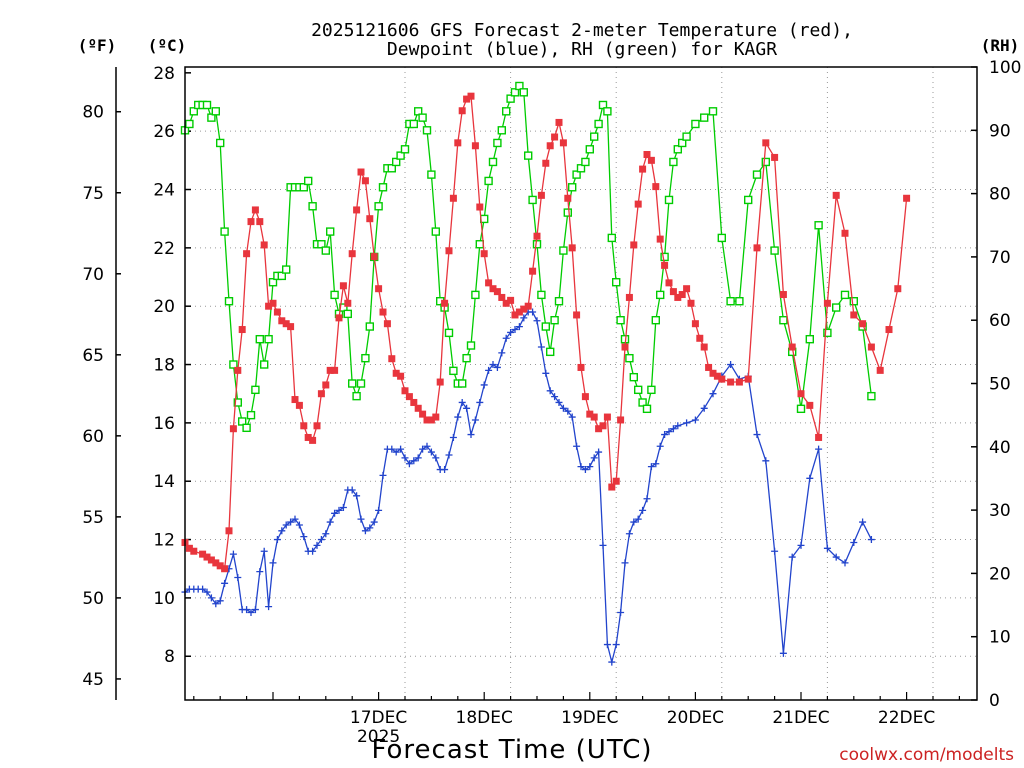 The image size is (1024, 768). What do you see at coordinates (994, 701) in the screenshot?
I see `rh-tick-label: 0` at bounding box center [994, 701].